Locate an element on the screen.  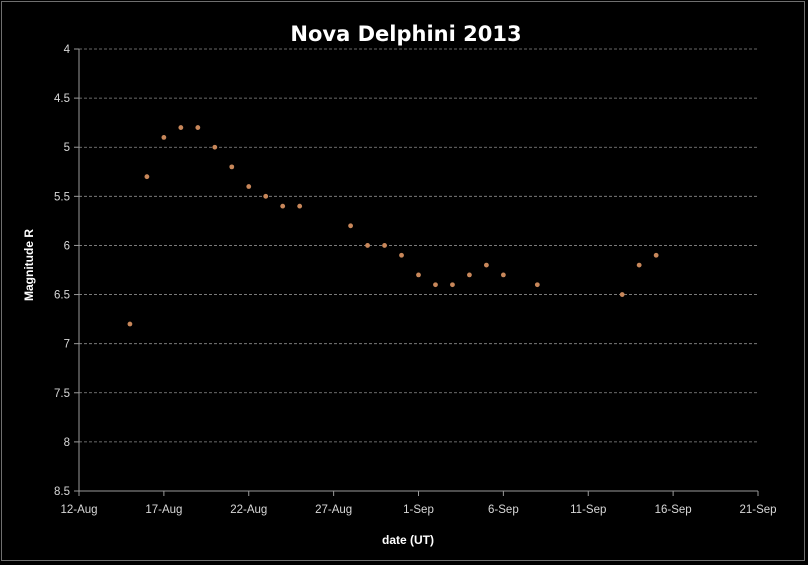
y-tick-label: 6 is located at coordinates (67, 246).